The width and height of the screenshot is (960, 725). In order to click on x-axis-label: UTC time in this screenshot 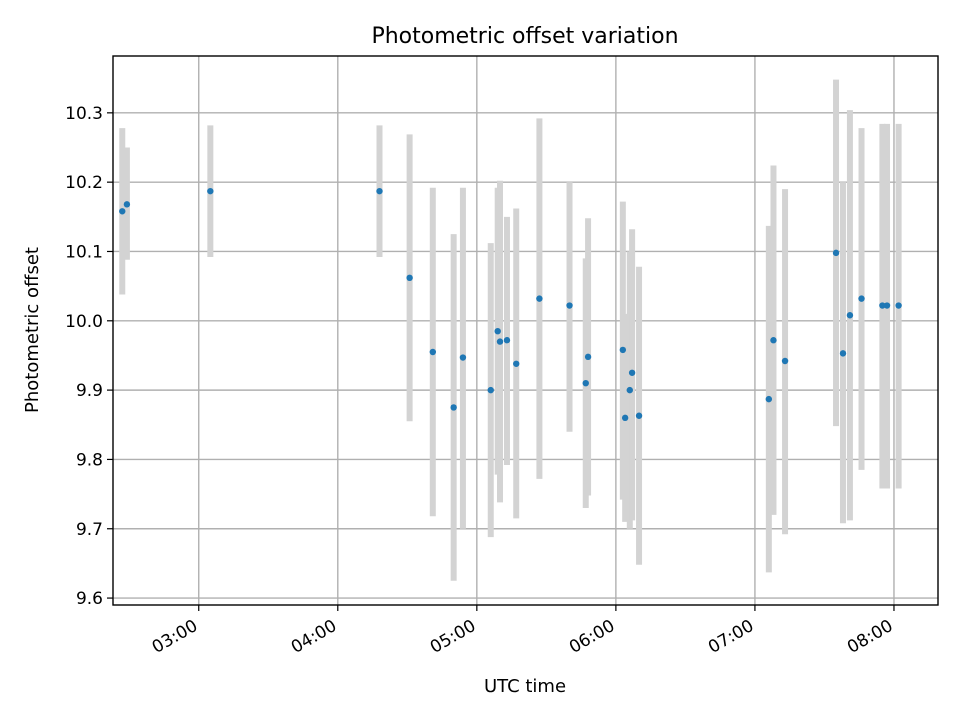, I will do `click(525, 686)`.